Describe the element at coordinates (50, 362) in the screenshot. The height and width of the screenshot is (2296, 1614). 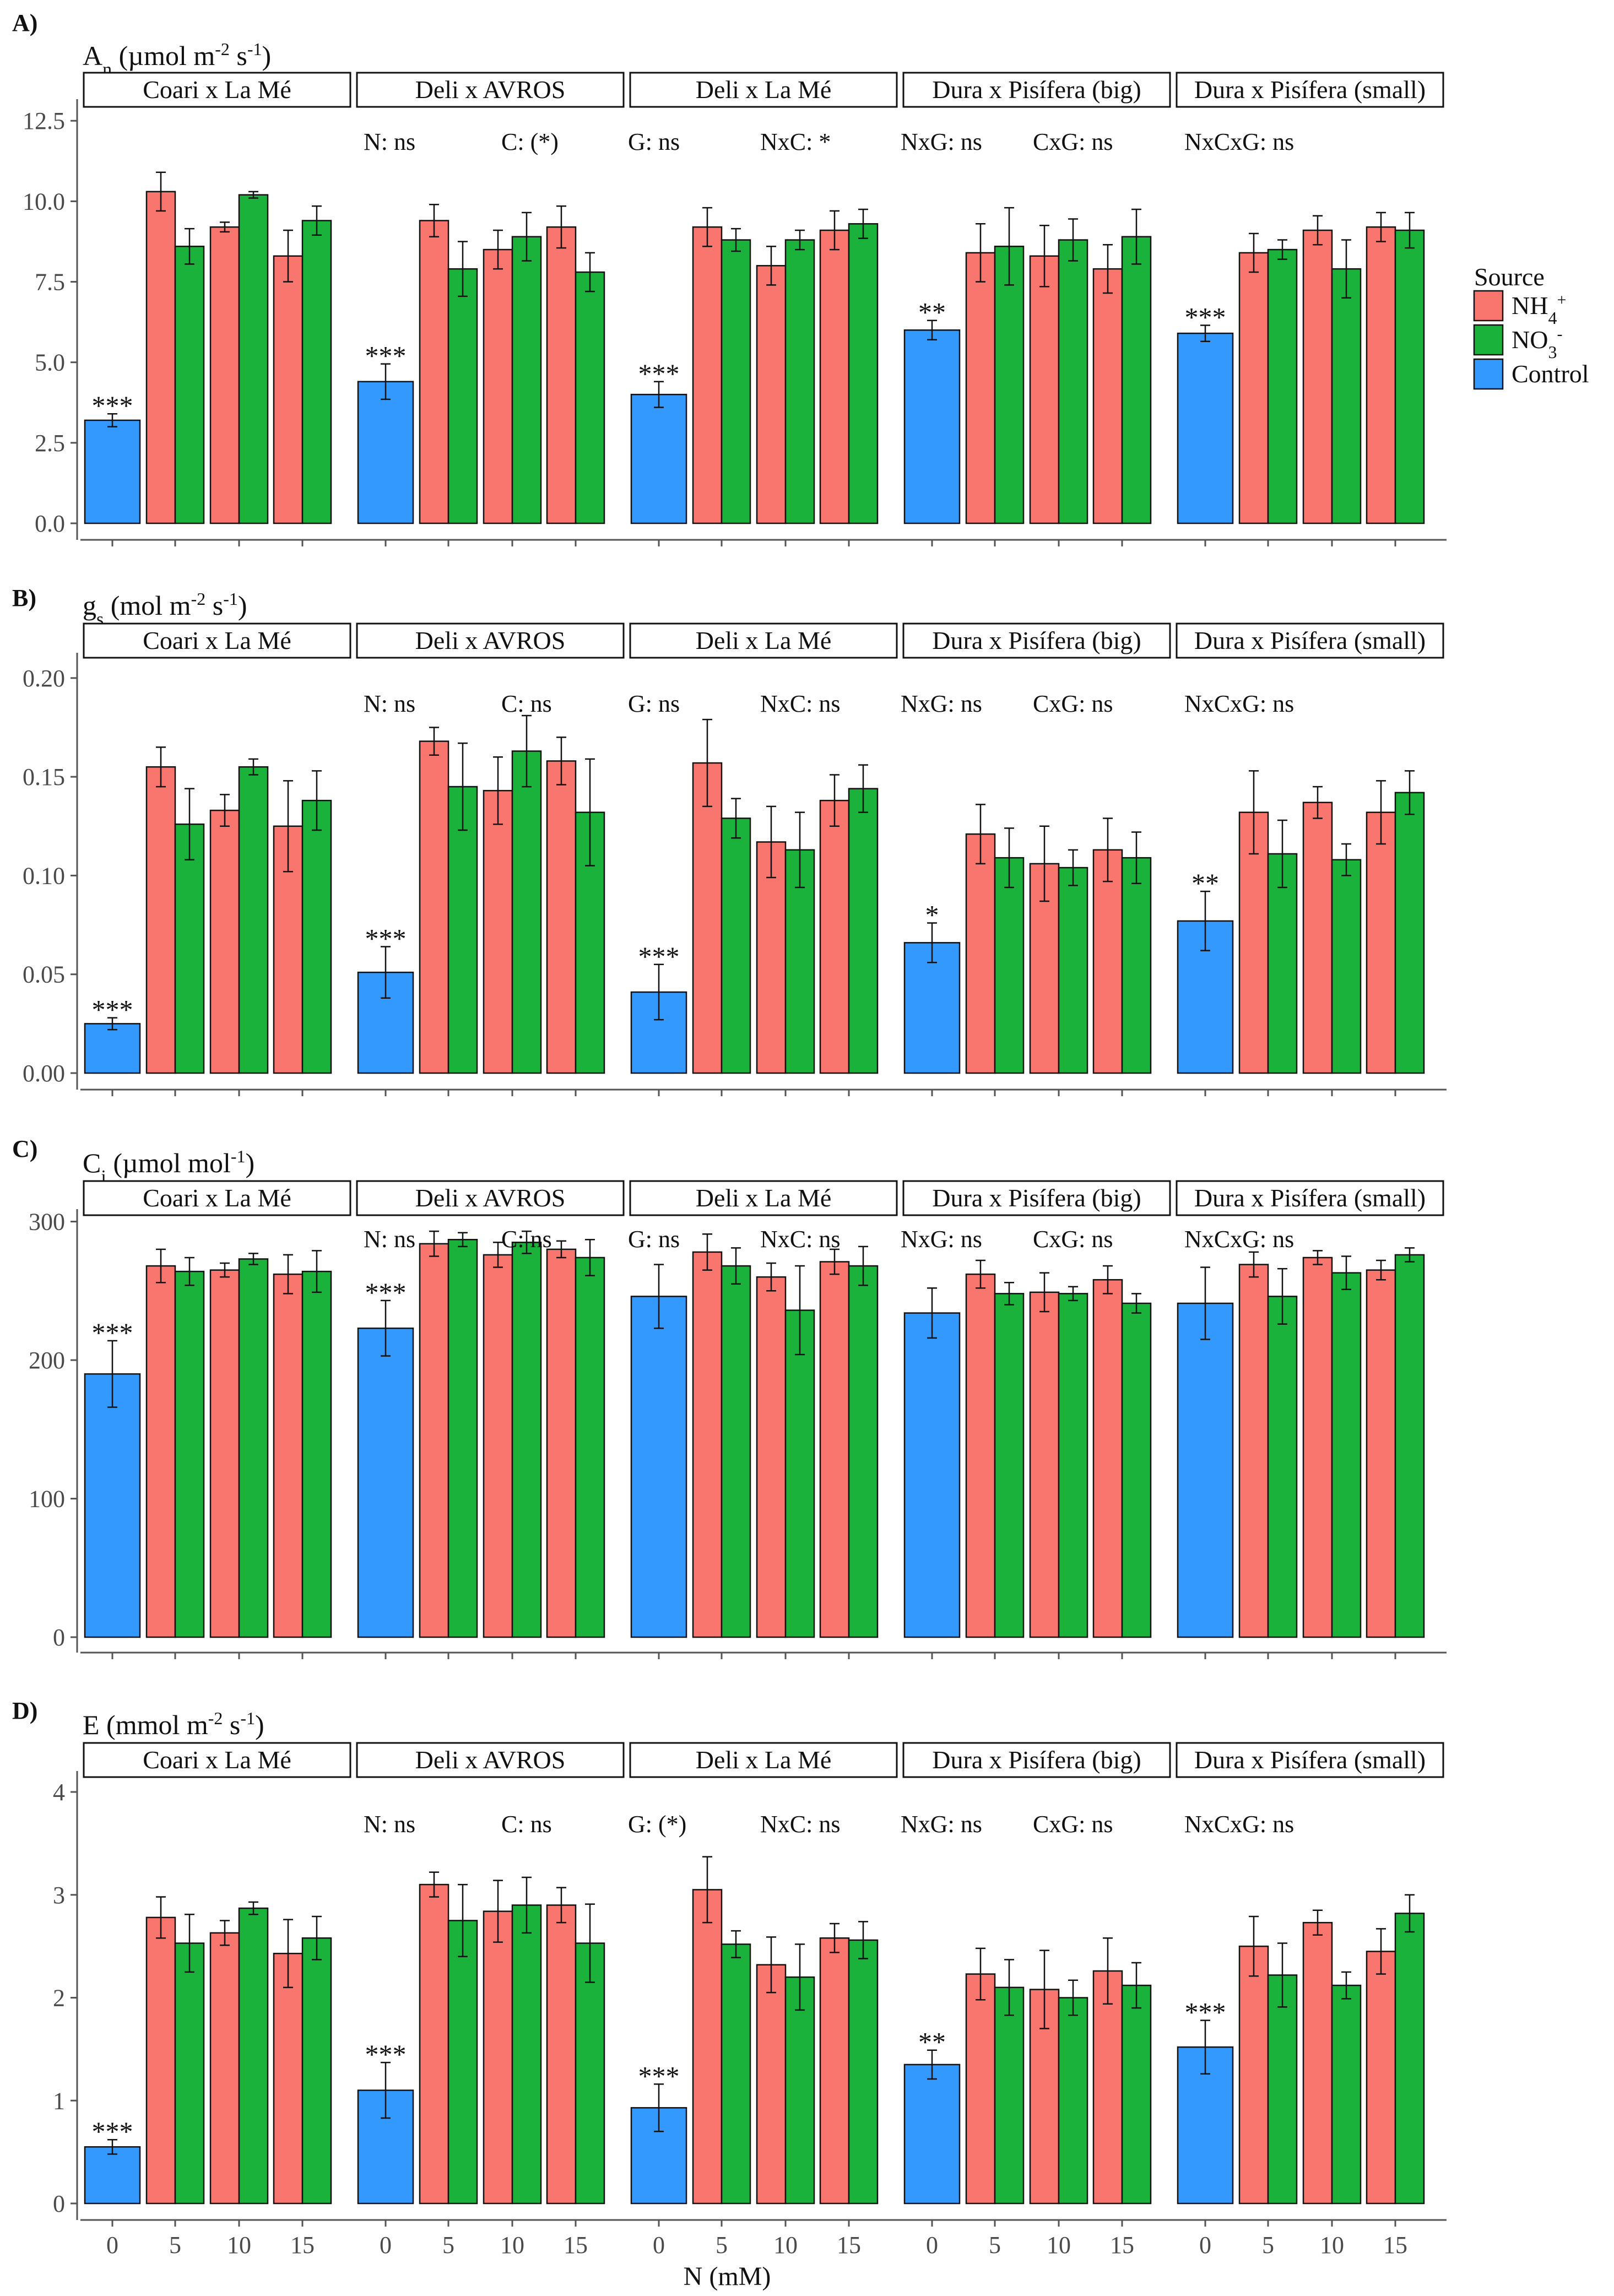
I see `y-tick-label: 5.0` at that location.